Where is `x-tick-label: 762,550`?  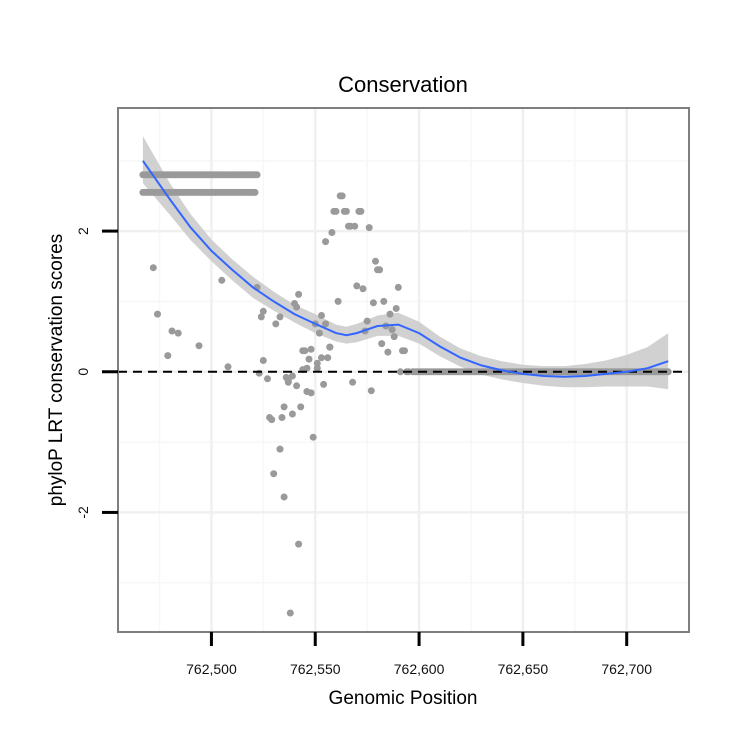
x-tick-label: 762,550 is located at coordinates (315, 669).